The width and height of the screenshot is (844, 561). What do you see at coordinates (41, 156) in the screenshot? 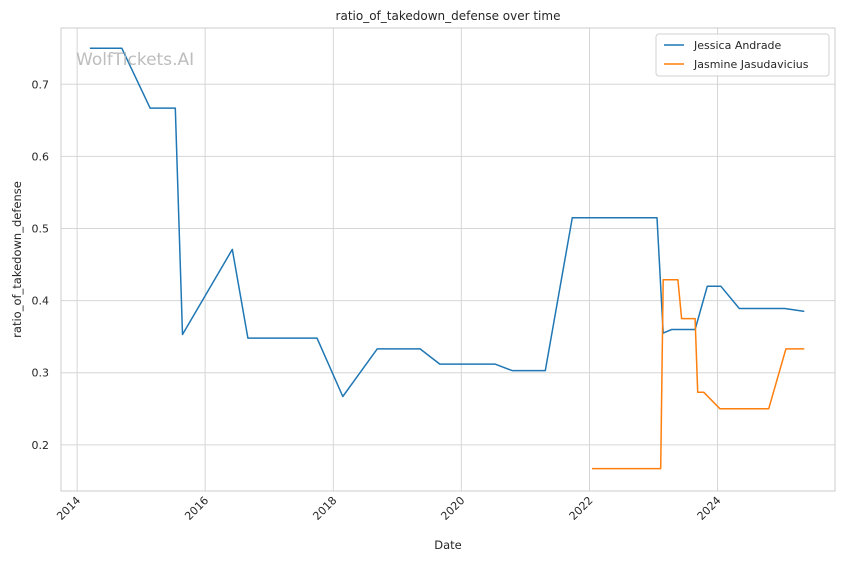
I see `y-tick-label: 0.6` at bounding box center [41, 156].